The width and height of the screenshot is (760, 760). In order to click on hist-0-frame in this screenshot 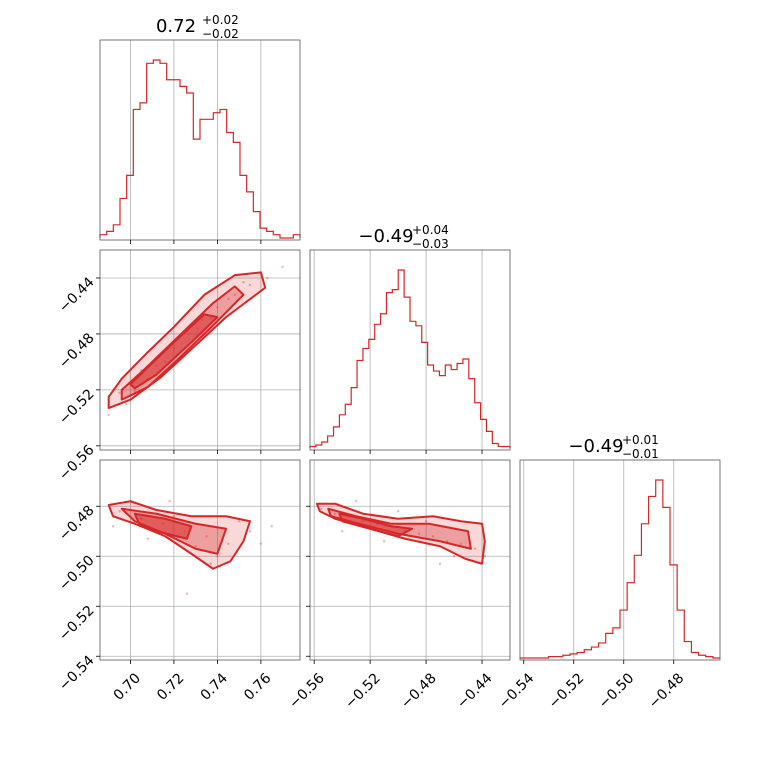, I will do `click(200, 140)`.